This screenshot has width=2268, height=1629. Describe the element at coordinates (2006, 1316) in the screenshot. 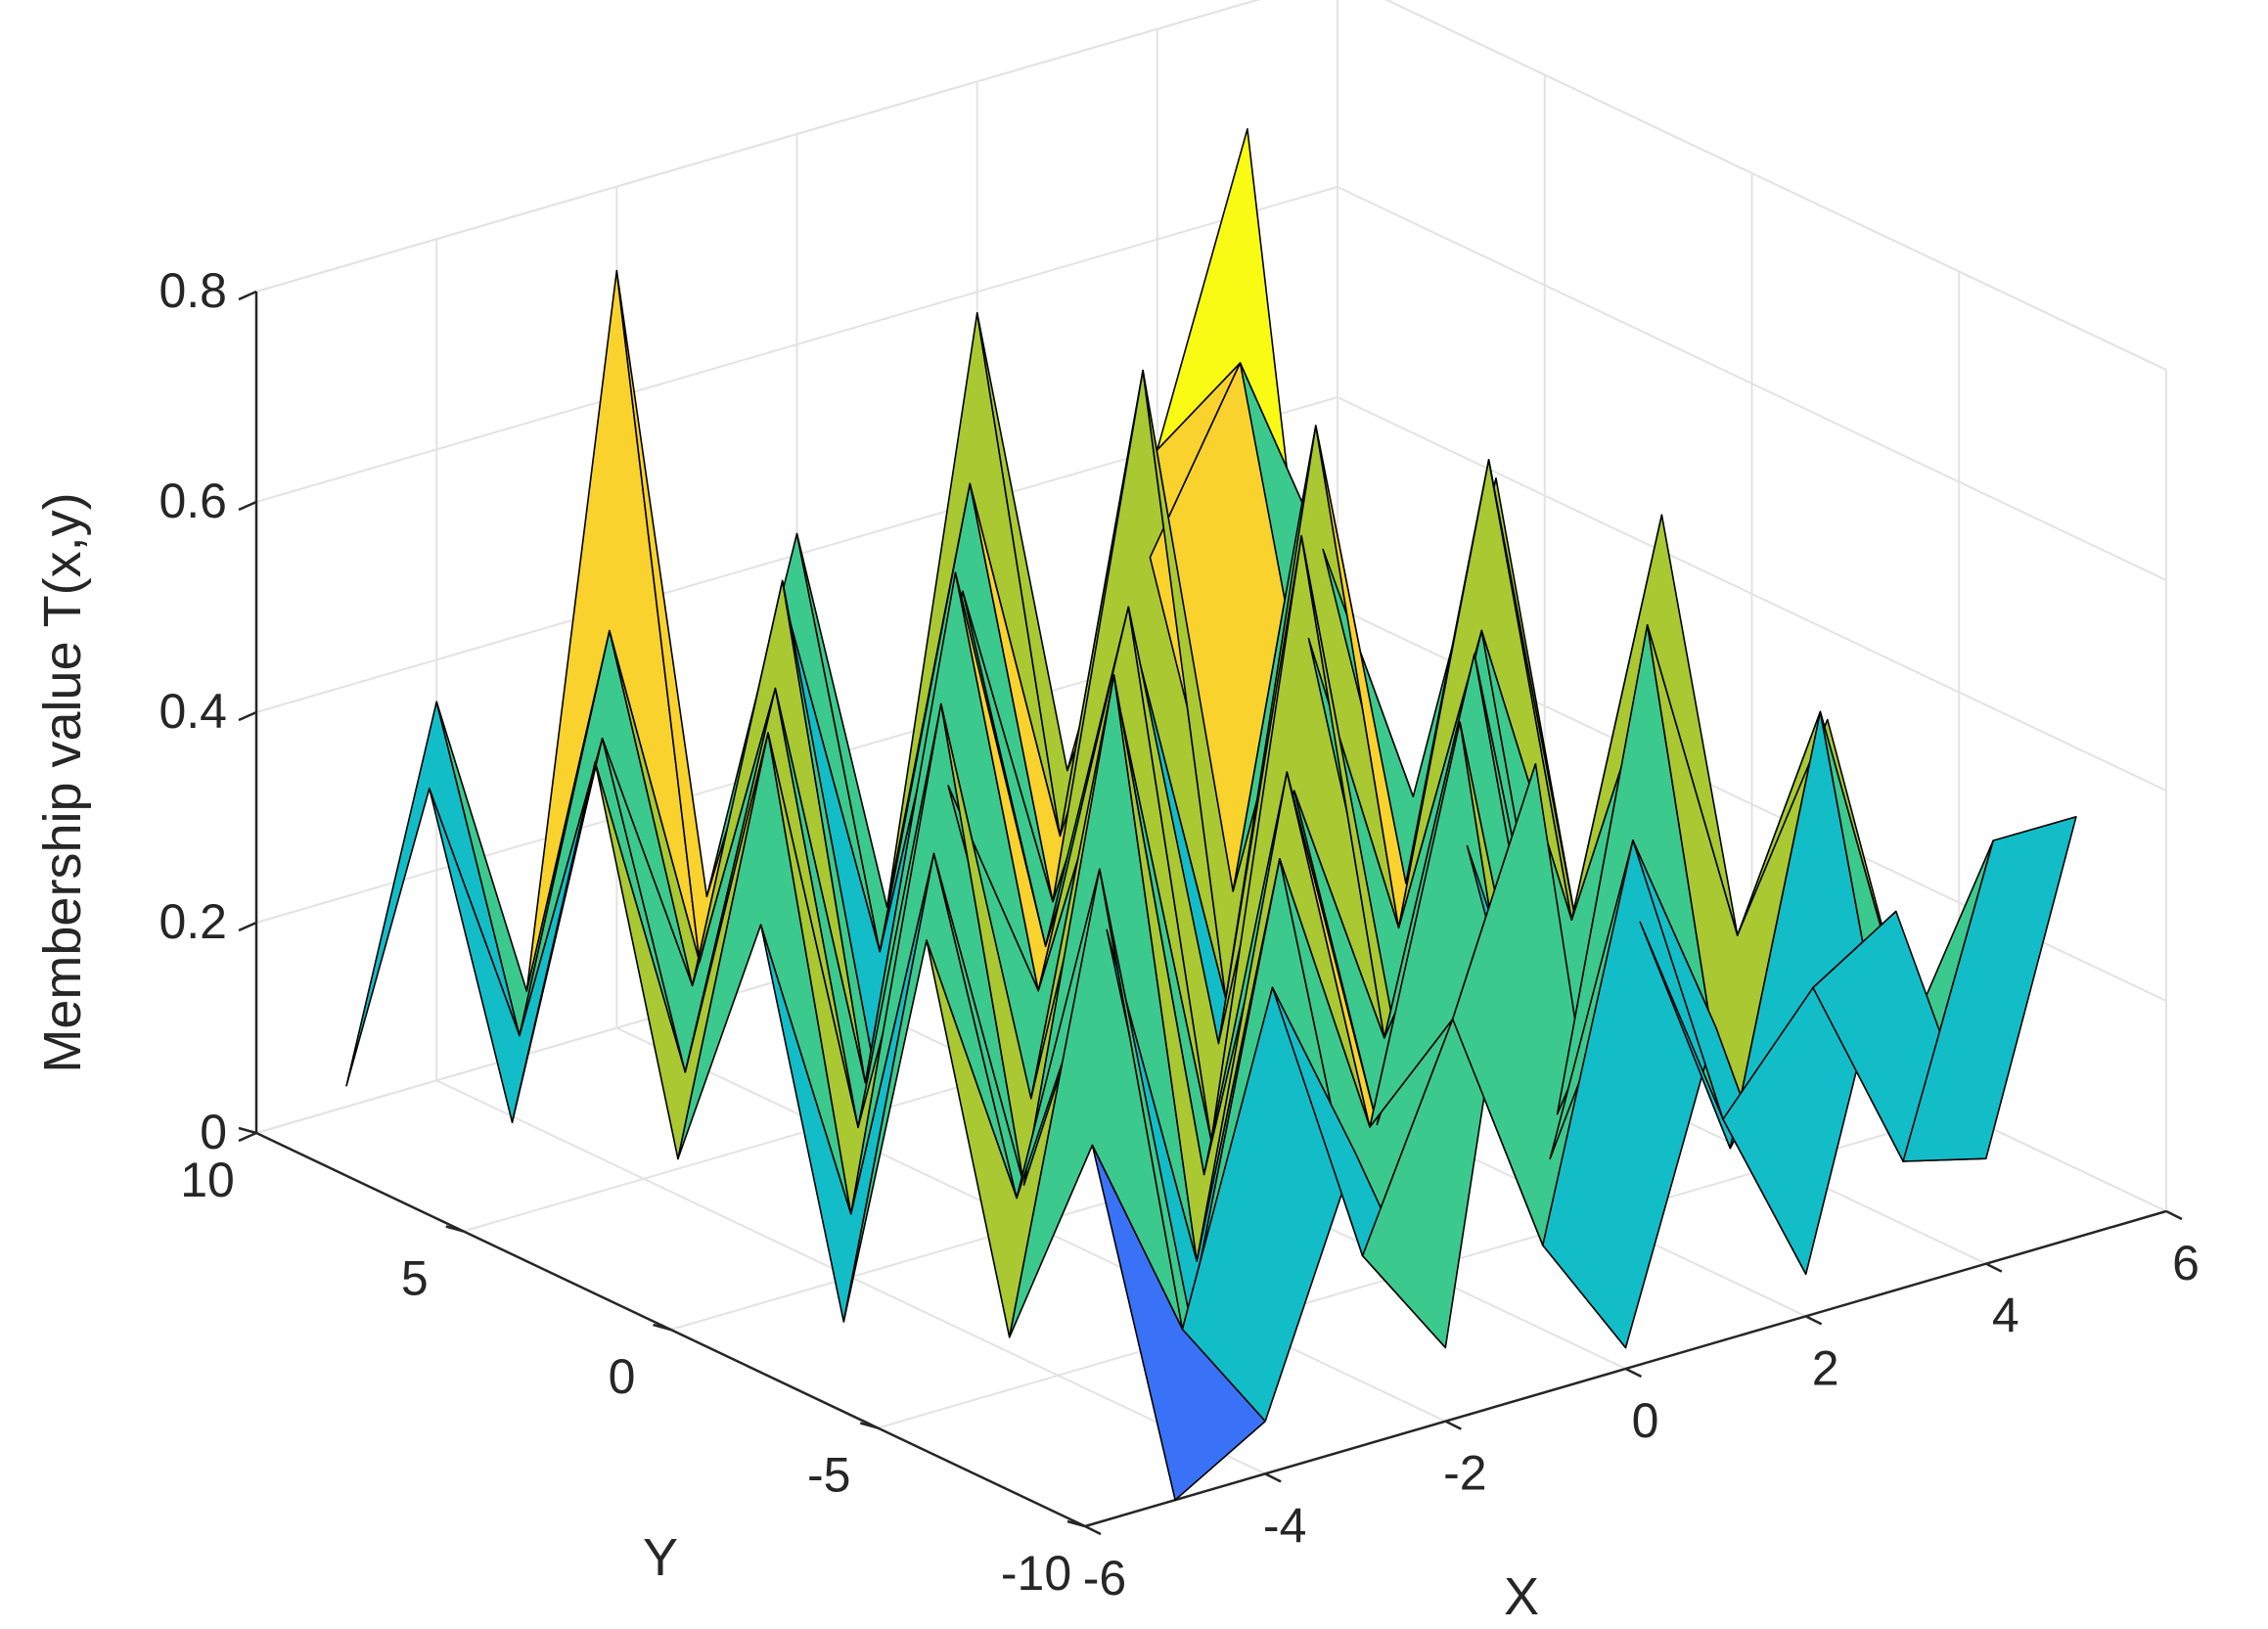

I see `x-tick-label-5: 4` at that location.